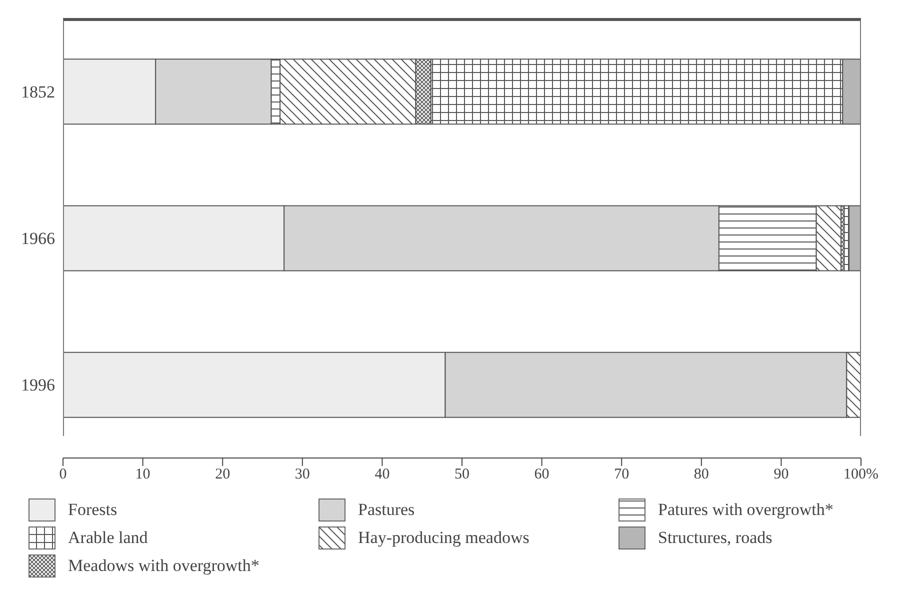 The width and height of the screenshot is (909, 598). Describe the element at coordinates (222, 474) in the screenshot. I see `x-tick-label: 20` at that location.